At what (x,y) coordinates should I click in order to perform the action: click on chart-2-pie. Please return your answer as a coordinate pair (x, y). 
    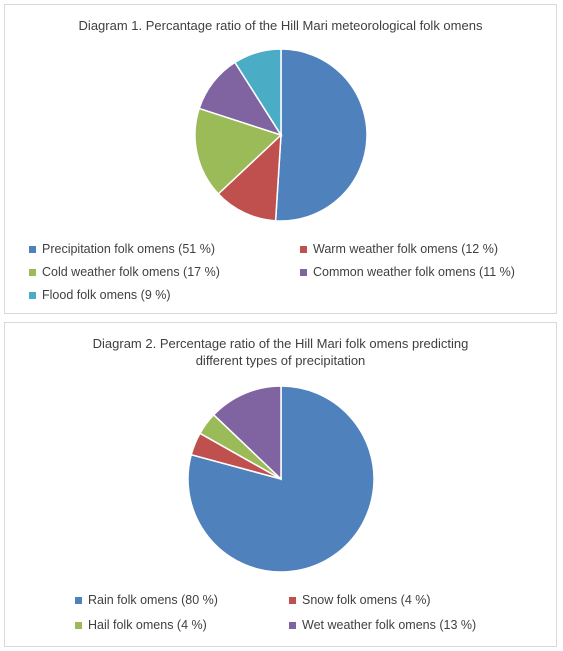
    Looking at the image, I should click on (281, 479).